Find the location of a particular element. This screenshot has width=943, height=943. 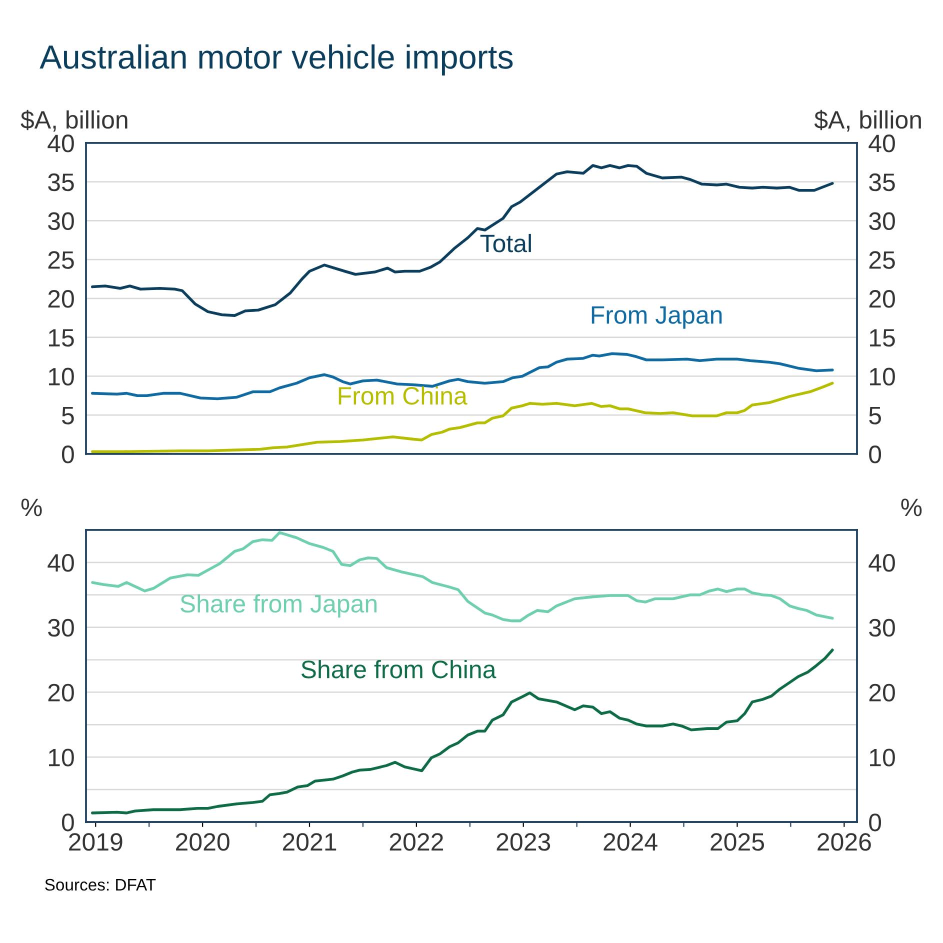

y-tick-label: 35 is located at coordinates (61, 182).